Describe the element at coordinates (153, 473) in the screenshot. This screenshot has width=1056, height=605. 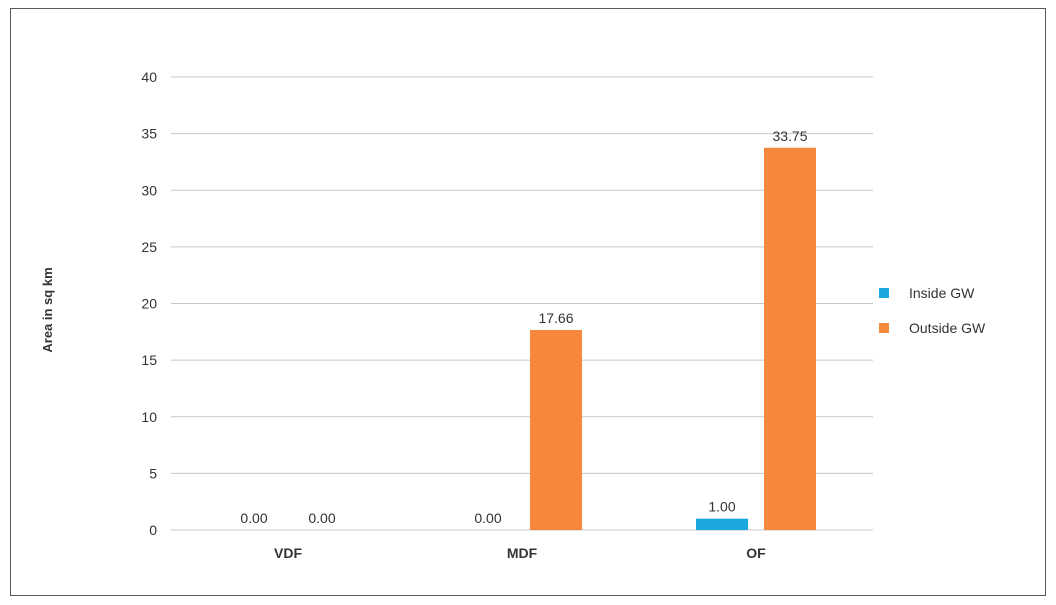
I see `y-tick-label: 5` at that location.